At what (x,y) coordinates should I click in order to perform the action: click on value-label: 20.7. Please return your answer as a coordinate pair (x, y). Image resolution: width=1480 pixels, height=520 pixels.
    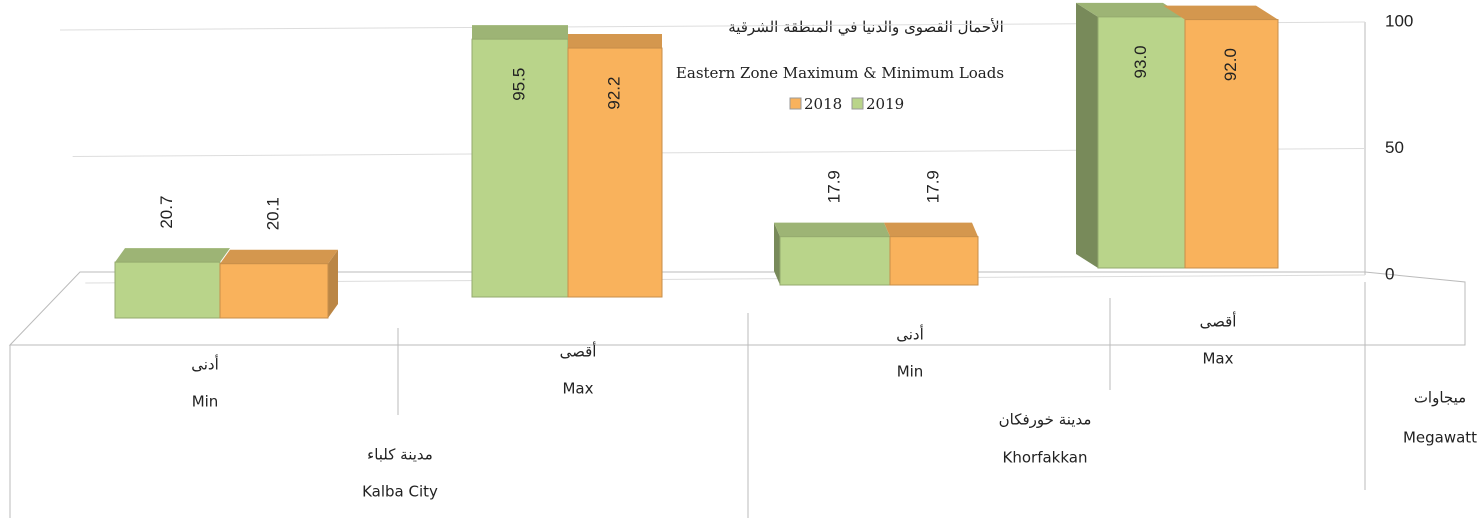
    Looking at the image, I should click on (166, 212).